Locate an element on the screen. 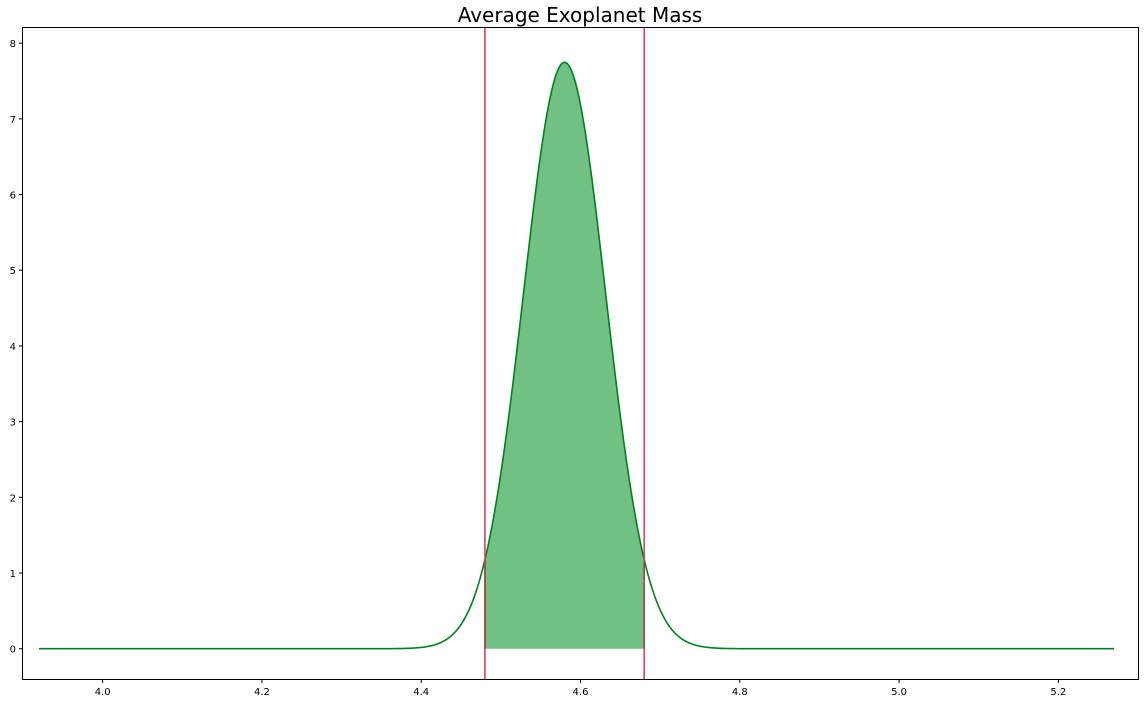 The image size is (1144, 704). x-tick-label: 4.4 is located at coordinates (421, 692).